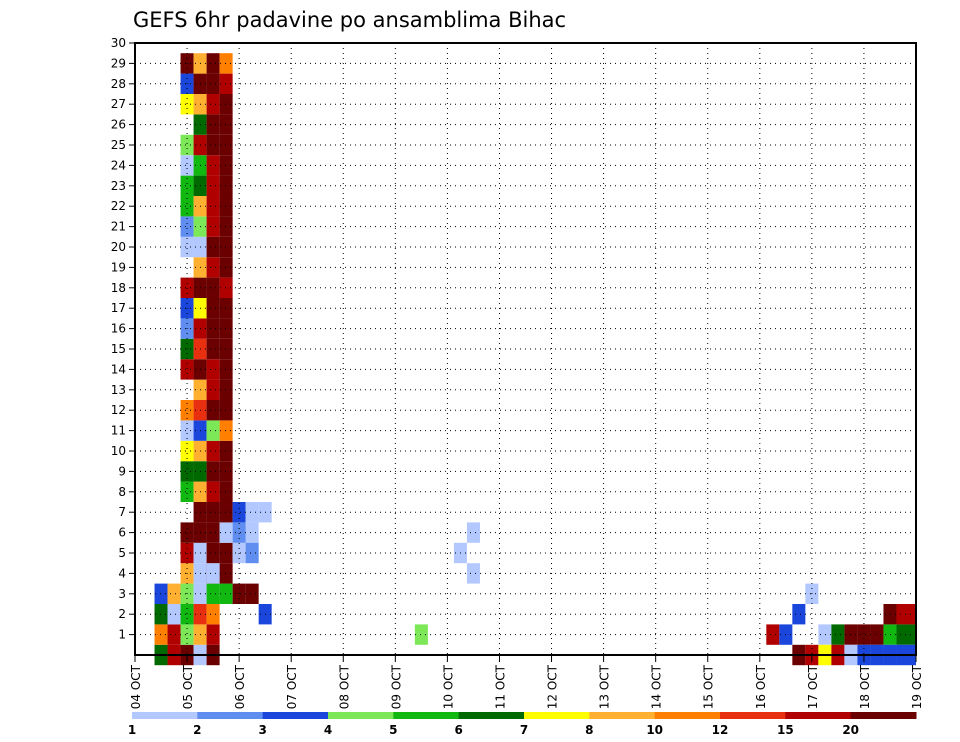 The height and width of the screenshot is (742, 960). I want to click on x-tick-label: 11 OCT, so click(500, 686).